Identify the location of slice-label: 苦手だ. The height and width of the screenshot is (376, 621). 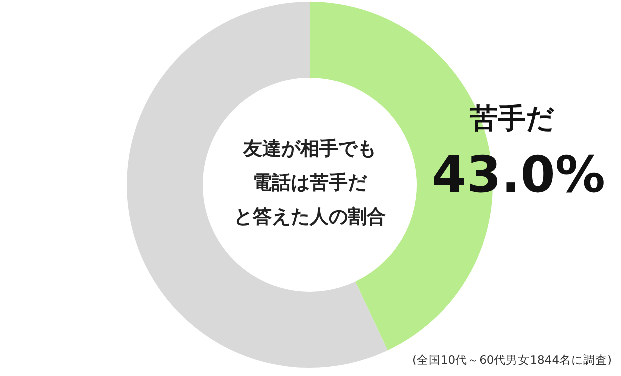
(512, 118).